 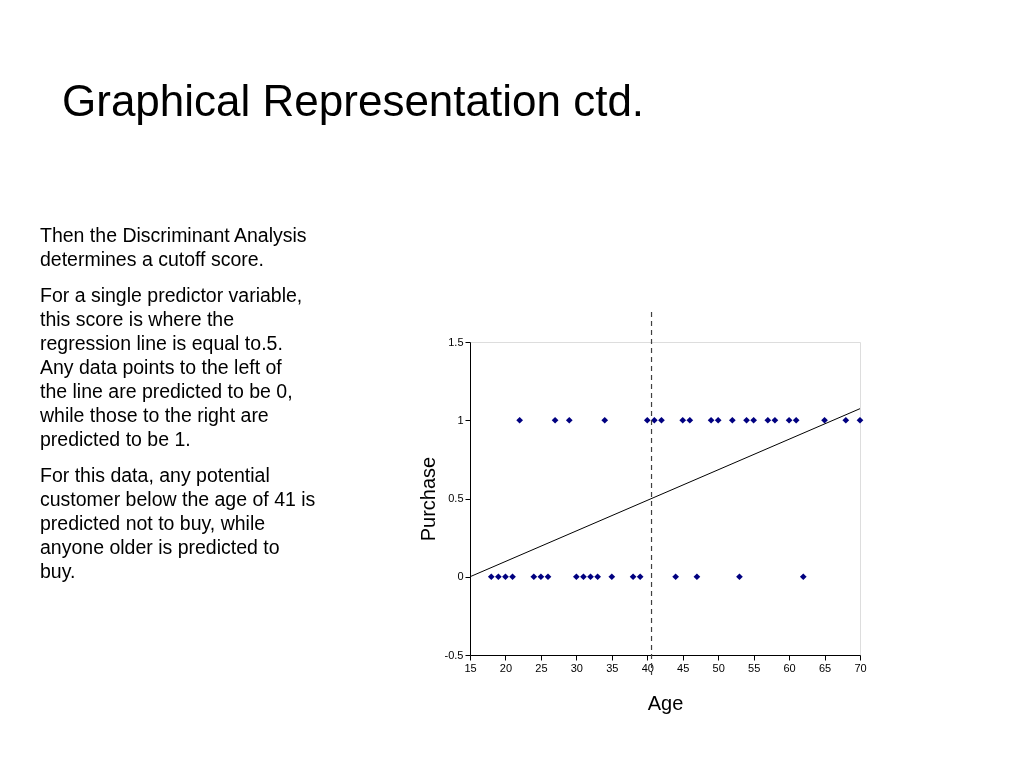 I want to click on x-axis-title: Age, so click(x=665, y=702).